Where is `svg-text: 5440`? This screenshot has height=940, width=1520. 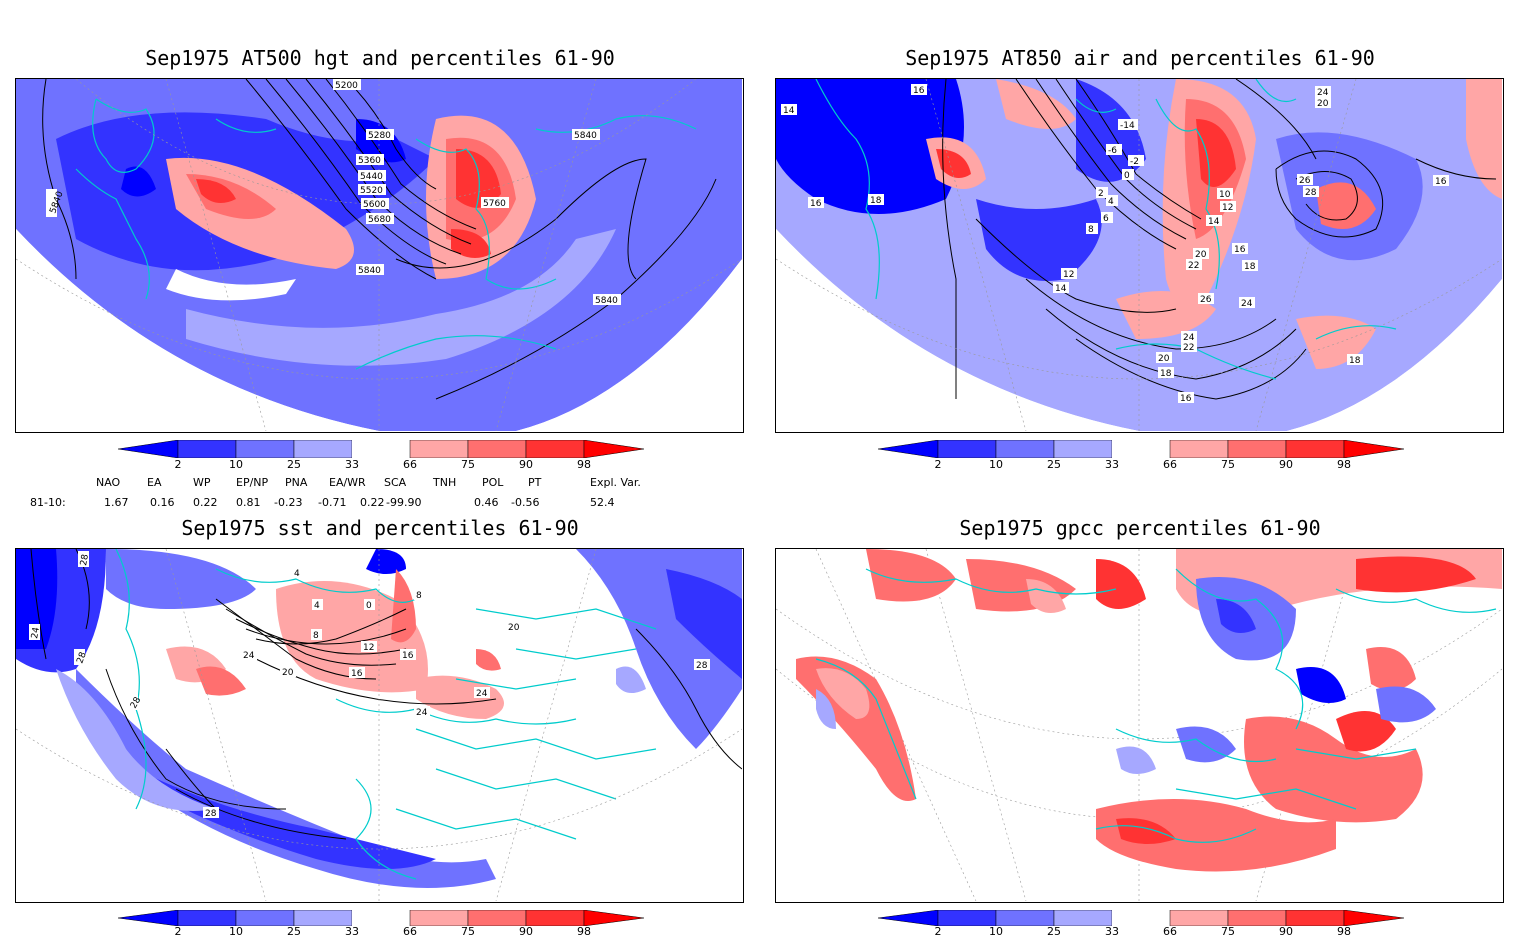
svg-text: 5440 is located at coordinates (371, 177).